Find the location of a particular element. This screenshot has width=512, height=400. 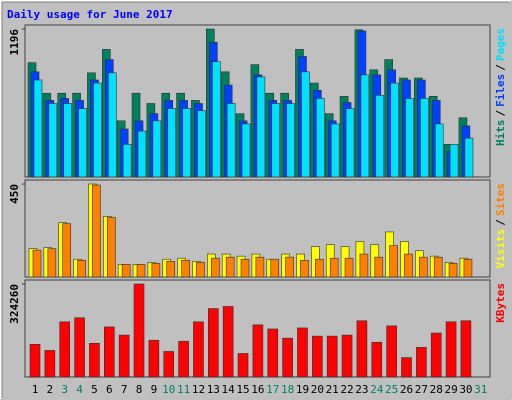

x-tick-label: 26 is located at coordinates (406, 389).